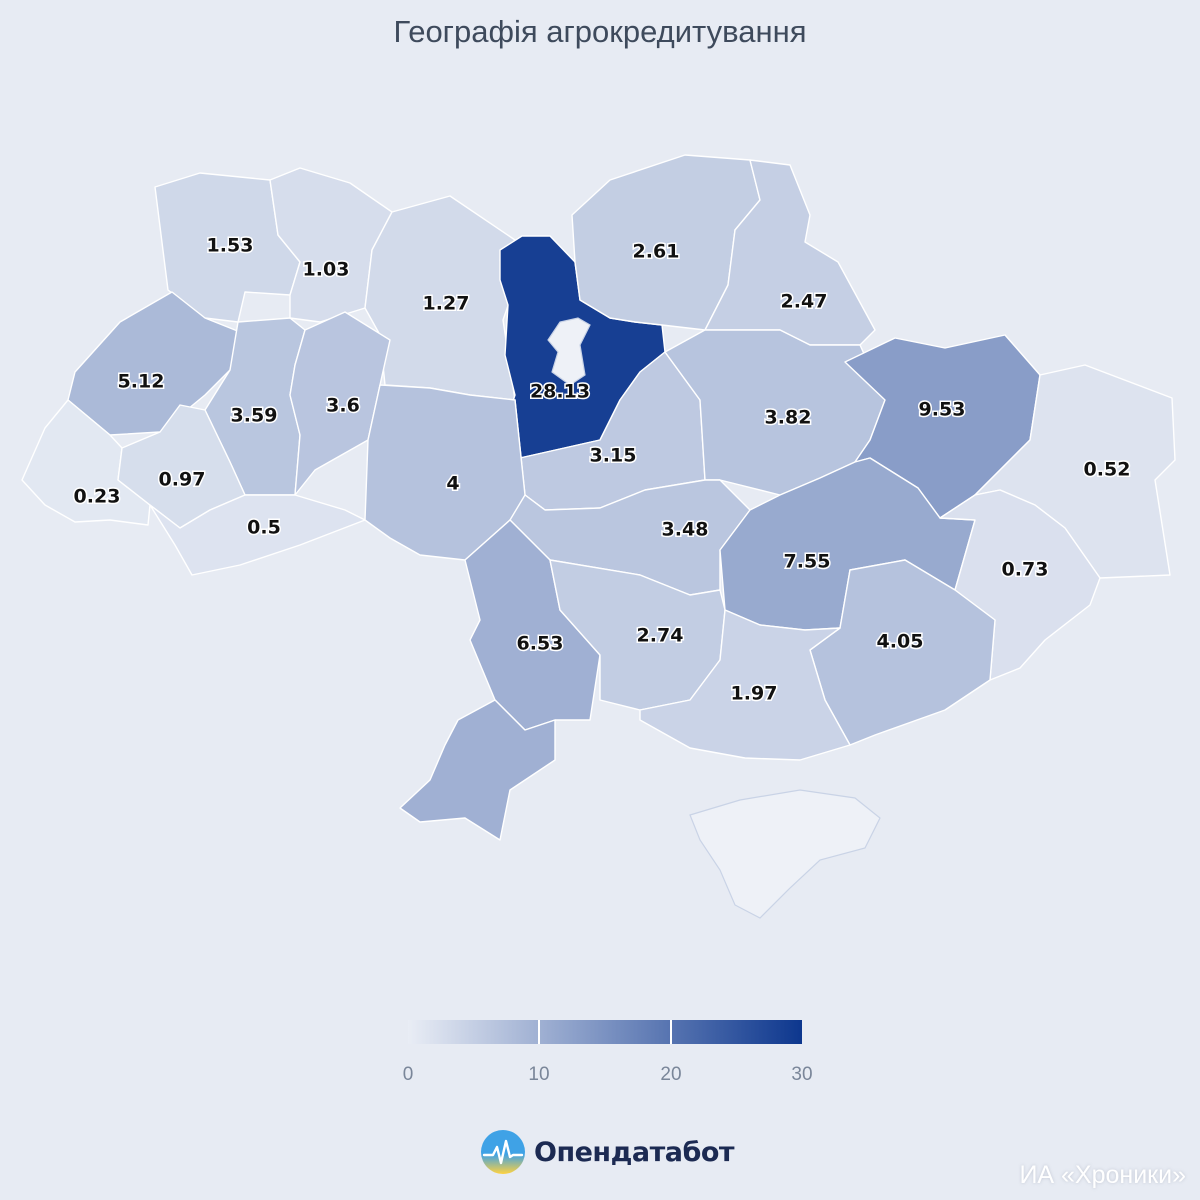 Image resolution: width=1200 pixels, height=1200 pixels. What do you see at coordinates (264, 528) in the screenshot?
I see `region-value-label: 0.5` at bounding box center [264, 528].